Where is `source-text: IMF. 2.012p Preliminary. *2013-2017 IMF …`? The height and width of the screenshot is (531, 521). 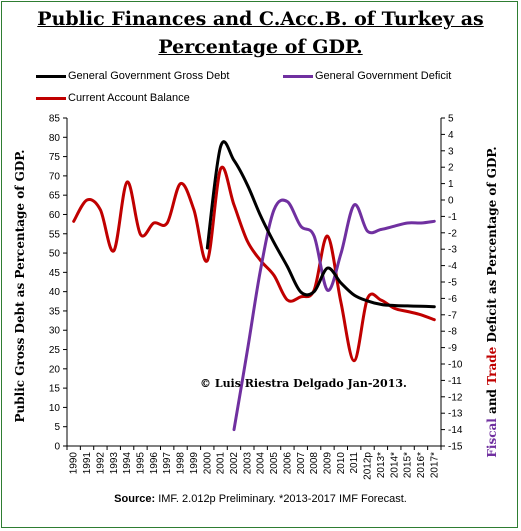
source-text: IMF. 2.012p Preliminary. *2013-2017 IMF … is located at coordinates (281, 499).